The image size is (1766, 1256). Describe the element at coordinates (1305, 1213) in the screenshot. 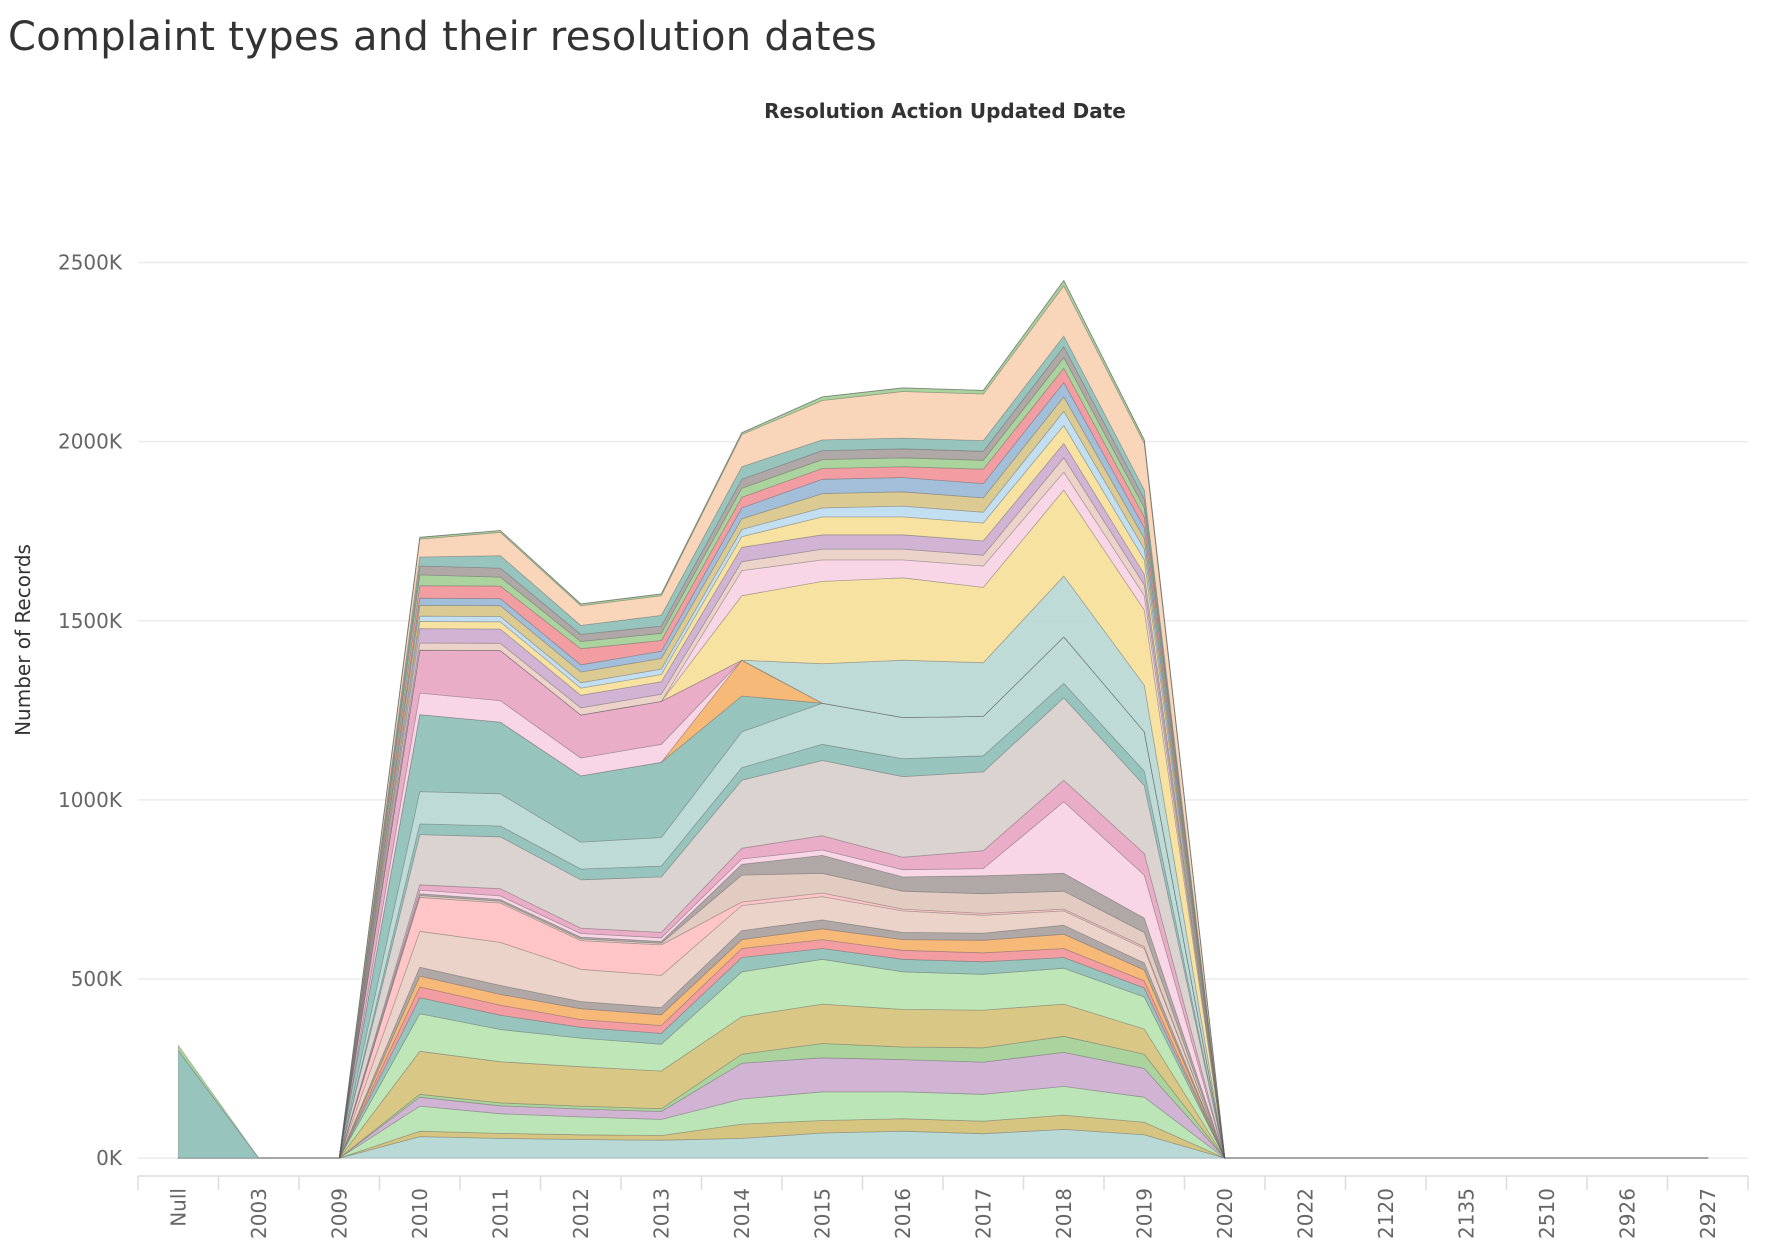

I see `x-tick-label-14: 2022` at that location.